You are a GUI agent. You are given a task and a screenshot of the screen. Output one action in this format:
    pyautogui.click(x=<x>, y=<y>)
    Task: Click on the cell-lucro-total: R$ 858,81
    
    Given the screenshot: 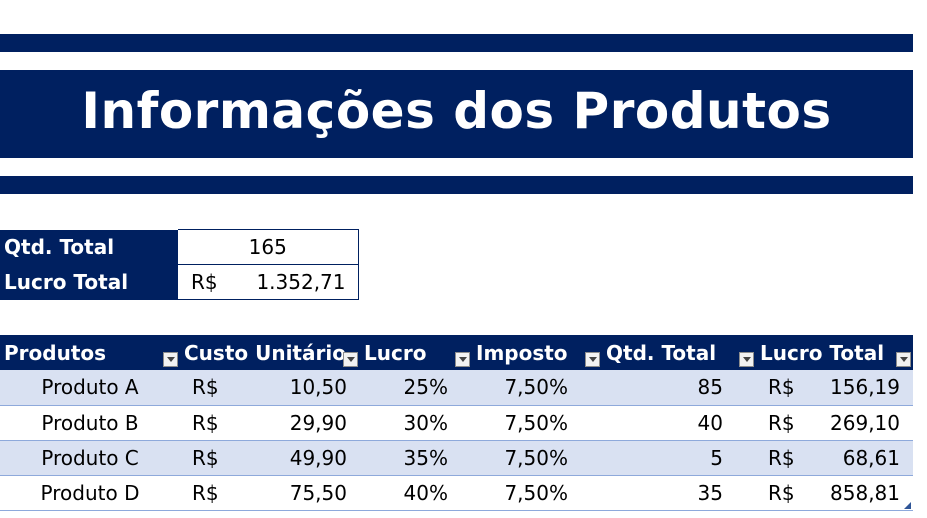 What is the action you would take?
    pyautogui.click(x=834, y=492)
    